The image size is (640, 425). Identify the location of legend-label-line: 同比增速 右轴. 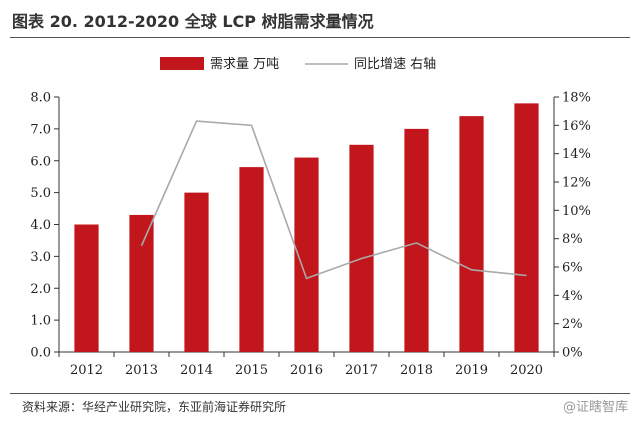
(395, 64).